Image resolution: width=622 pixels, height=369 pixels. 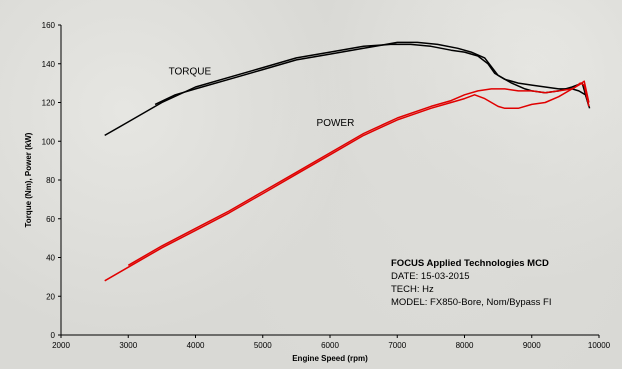 What do you see at coordinates (532, 345) in the screenshot?
I see `x-tick-label: 9000` at bounding box center [532, 345].